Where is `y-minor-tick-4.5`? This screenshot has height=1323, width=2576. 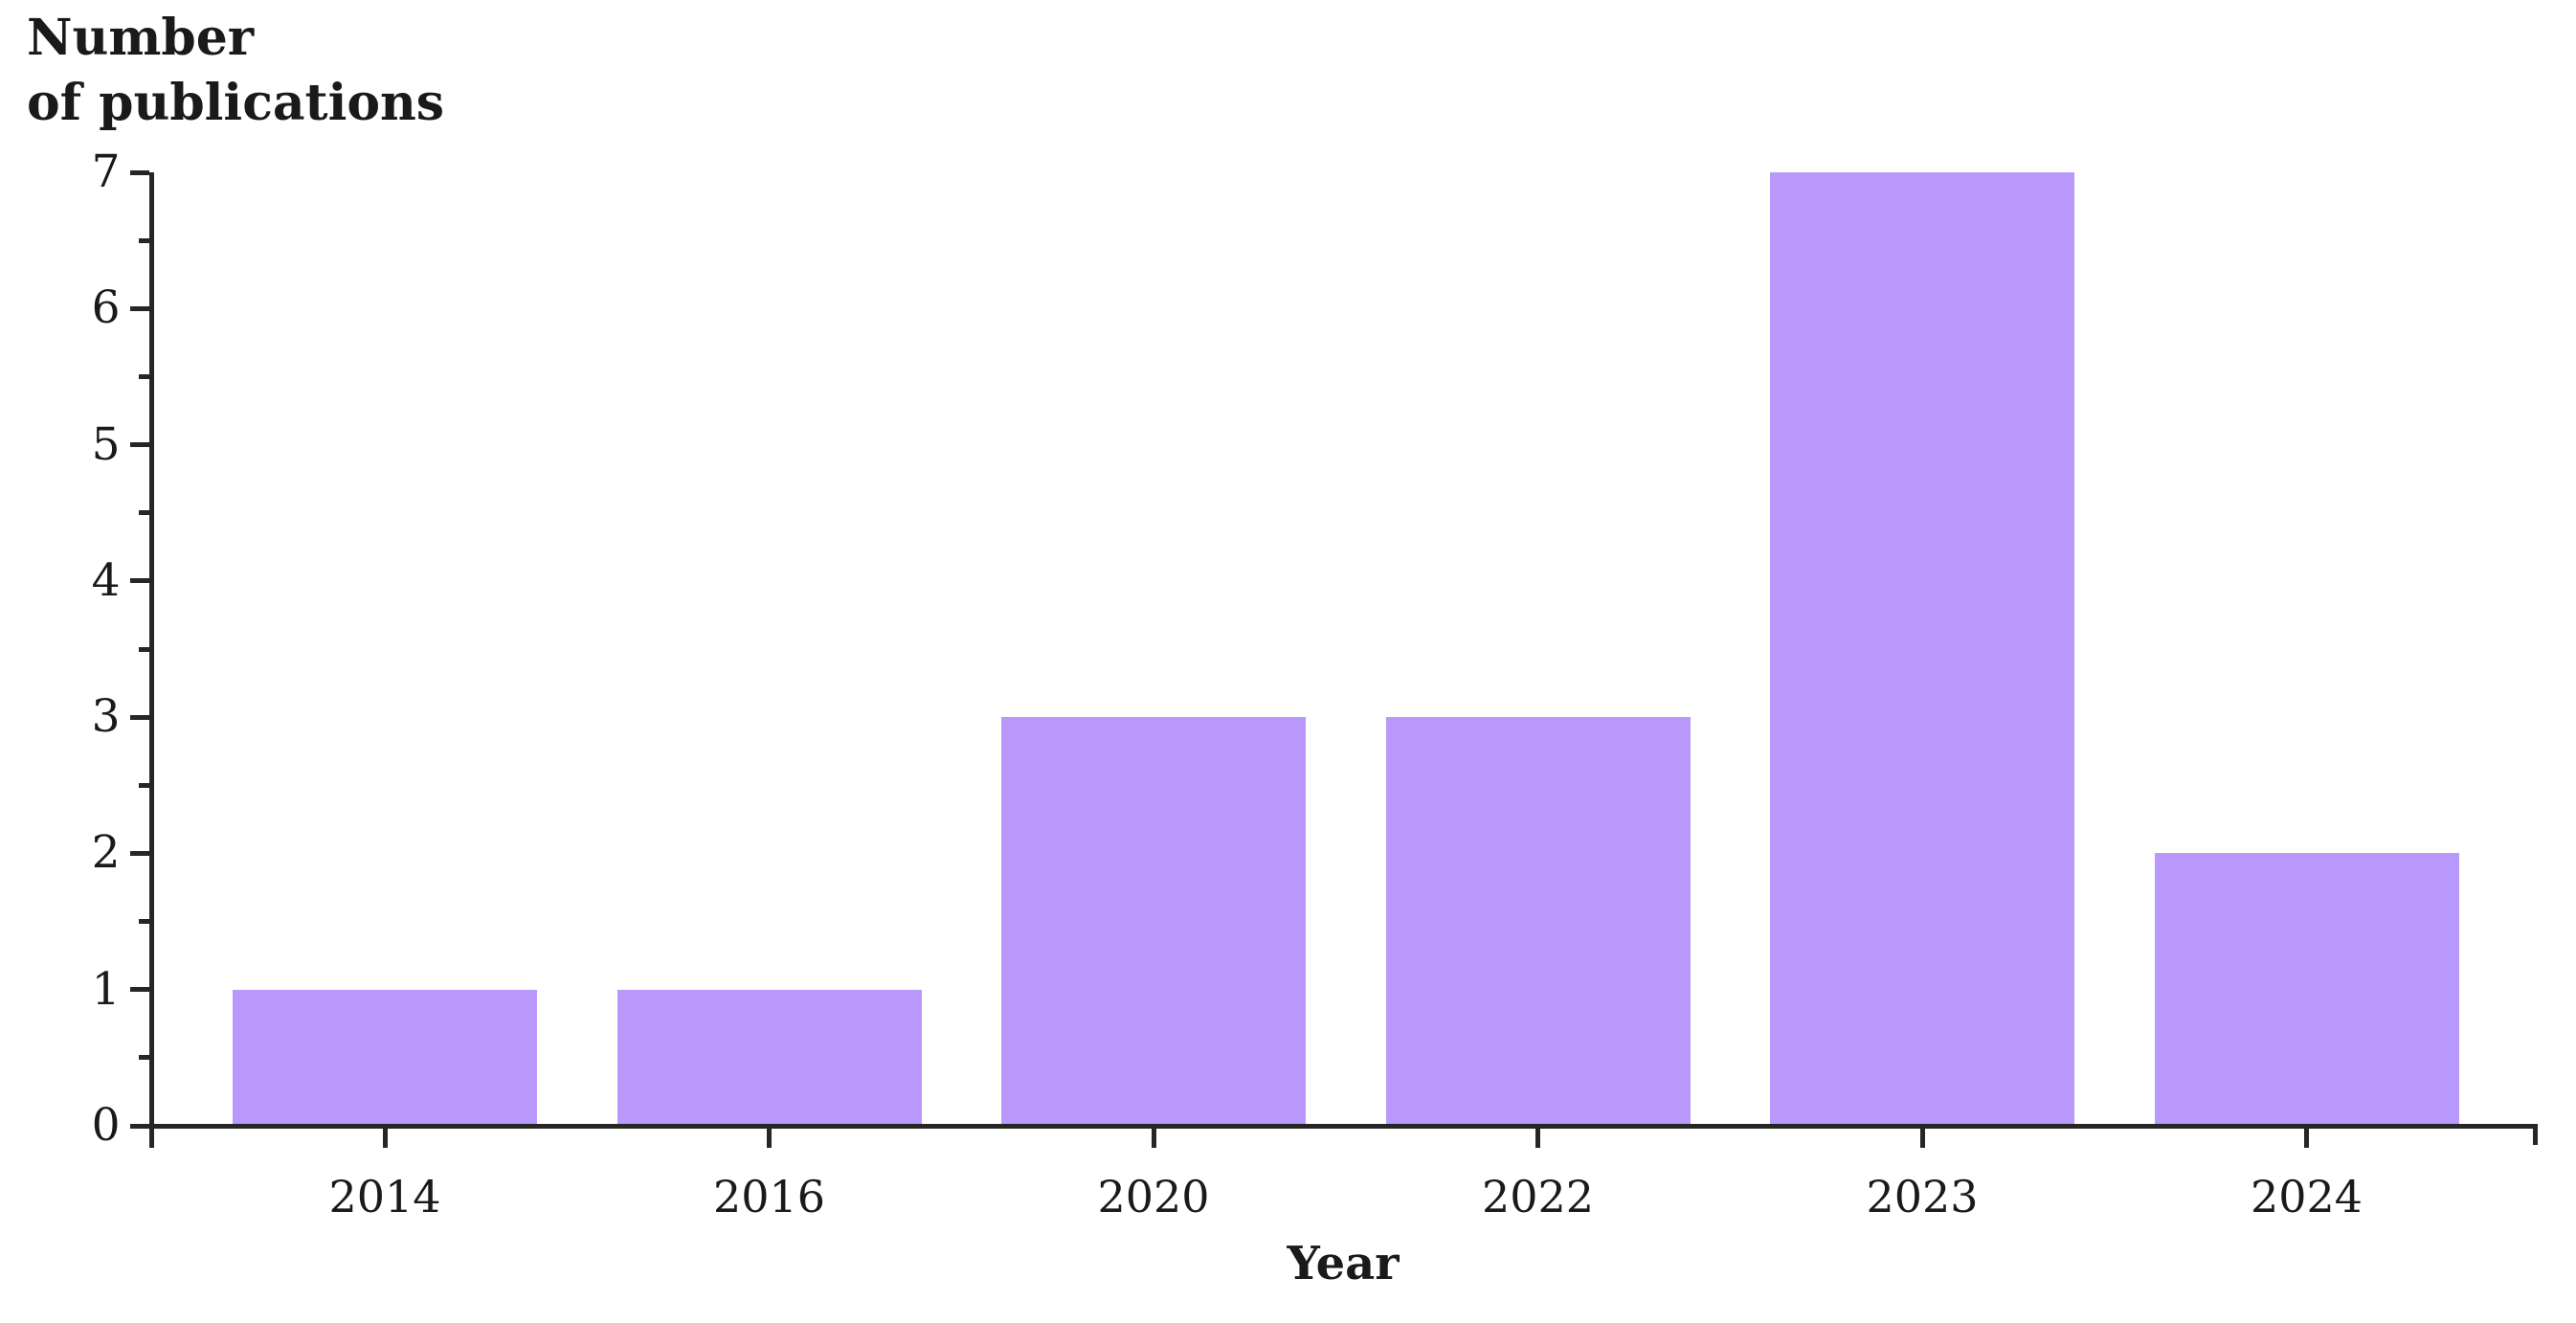 y-minor-tick-4.5 is located at coordinates (143, 513).